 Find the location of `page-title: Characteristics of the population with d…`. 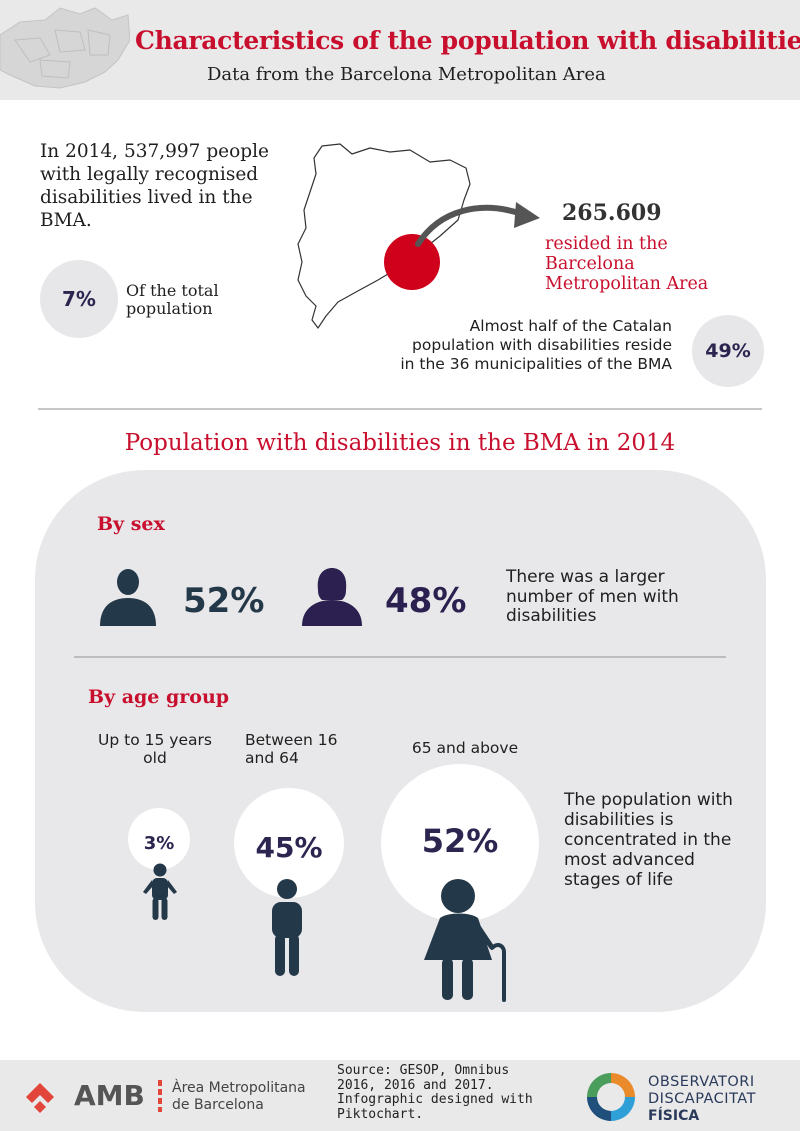

page-title: Characteristics of the population with d… is located at coordinates (467, 40).